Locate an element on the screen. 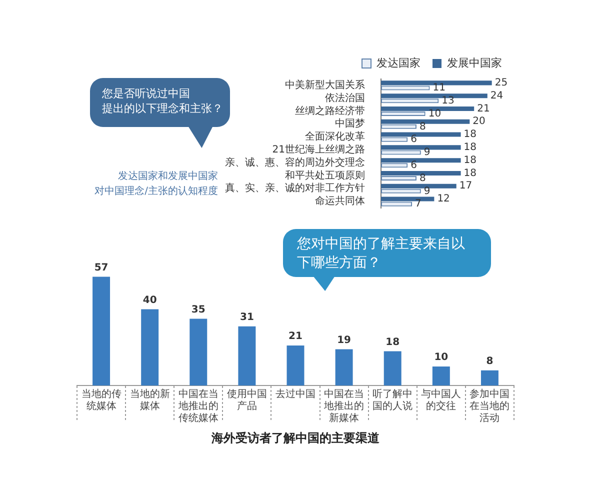 Image resolution: width=600 pixels, height=480 pixels. data-label: 11 is located at coordinates (439, 88).